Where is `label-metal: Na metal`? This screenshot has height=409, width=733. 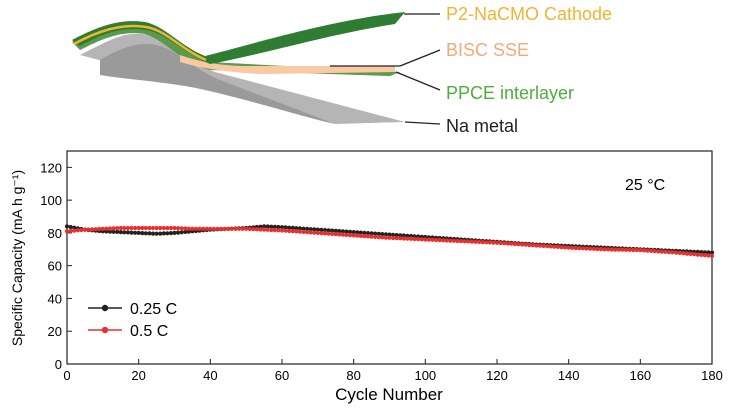 label-metal: Na metal is located at coordinates (482, 126).